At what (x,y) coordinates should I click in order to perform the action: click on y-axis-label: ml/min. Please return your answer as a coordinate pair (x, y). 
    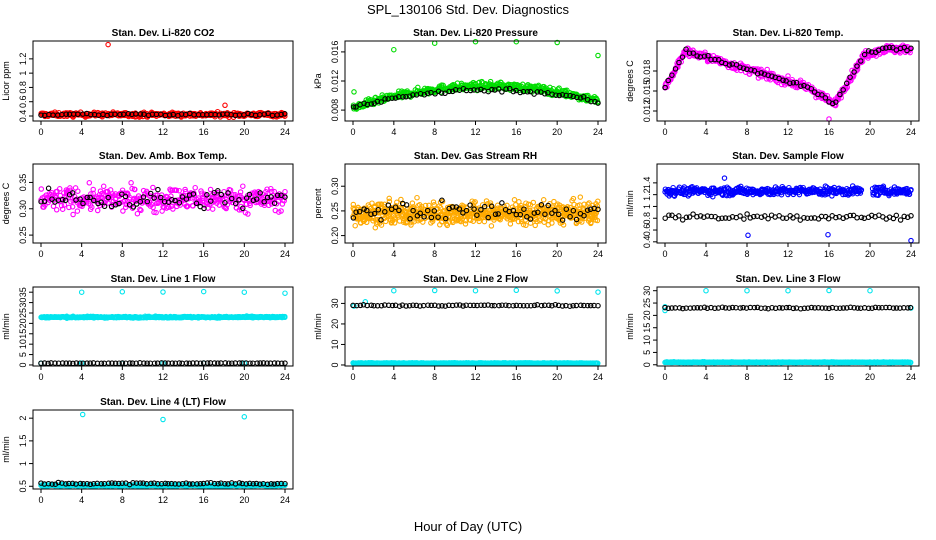
    Looking at the image, I should click on (630, 203).